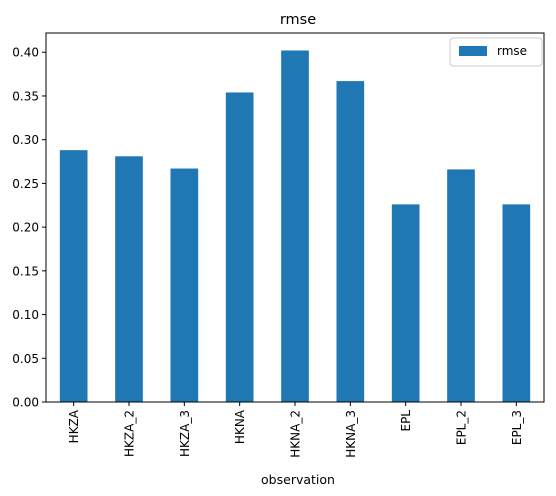  What do you see at coordinates (462, 427) in the screenshot?
I see `x-tick-label: EPL_2` at bounding box center [462, 427].